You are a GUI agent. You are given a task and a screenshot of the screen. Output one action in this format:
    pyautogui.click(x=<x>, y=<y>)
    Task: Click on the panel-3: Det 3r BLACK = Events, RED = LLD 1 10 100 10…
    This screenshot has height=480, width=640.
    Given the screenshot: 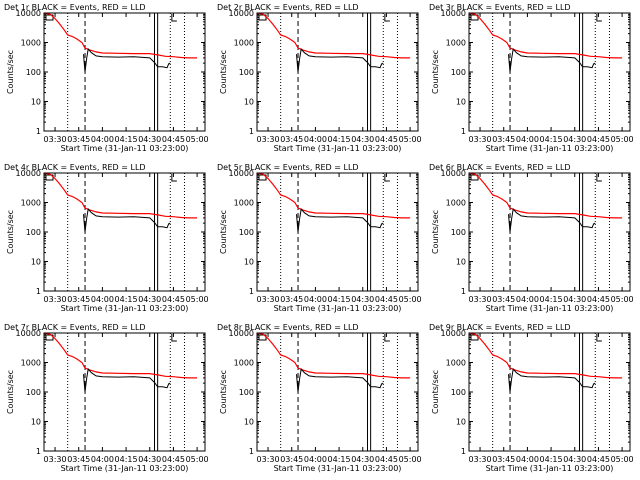 What is the action you would take?
    pyautogui.click(x=531, y=78)
    